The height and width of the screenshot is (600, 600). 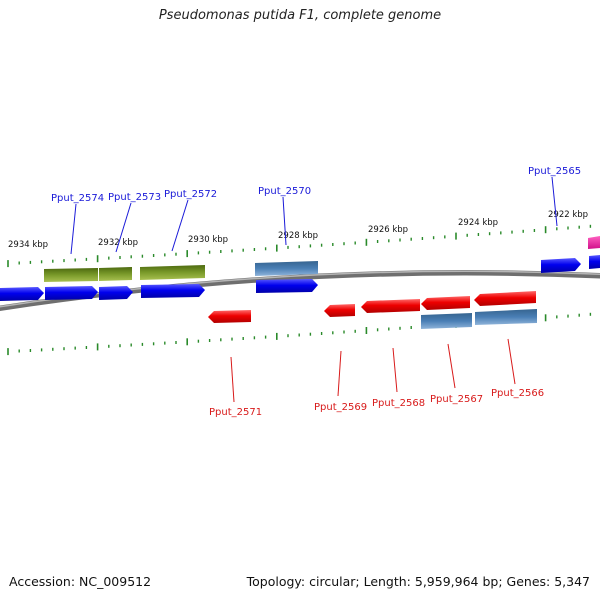 What do you see at coordinates (554, 171) in the screenshot?
I see `gene-label-pput-2565: Pput_2565` at bounding box center [554, 171].